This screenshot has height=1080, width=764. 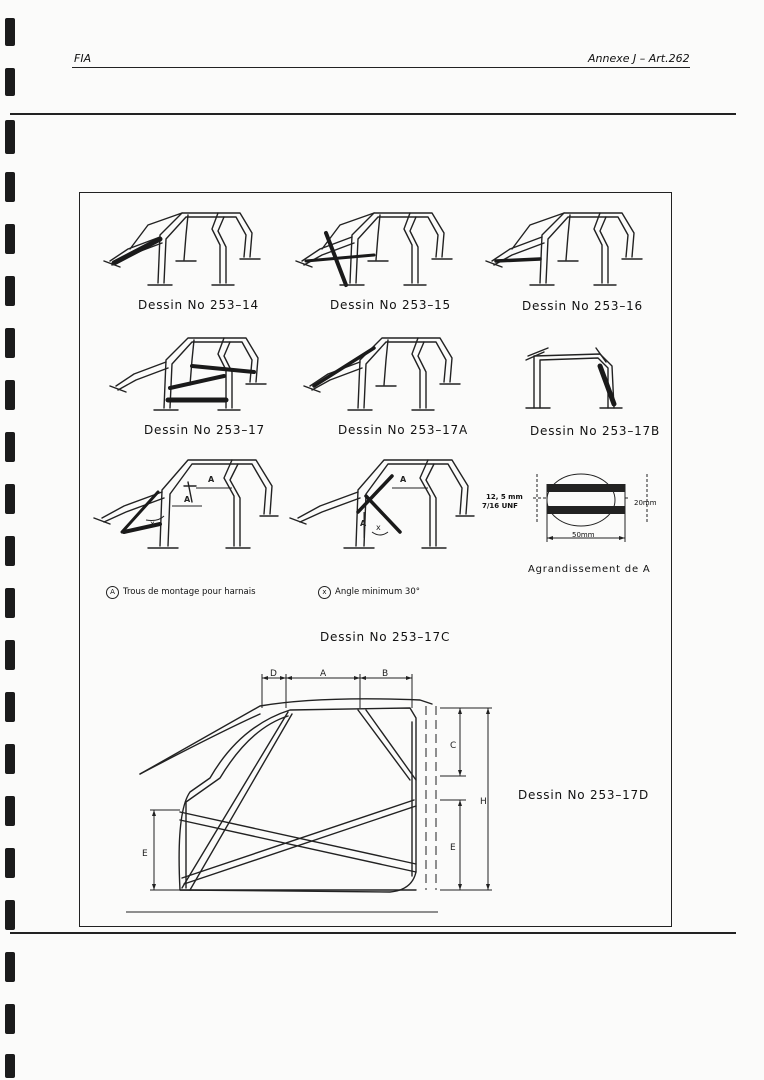 I want to click on caption-253-17b: Dessin No 253–17B, so click(x=595, y=431).